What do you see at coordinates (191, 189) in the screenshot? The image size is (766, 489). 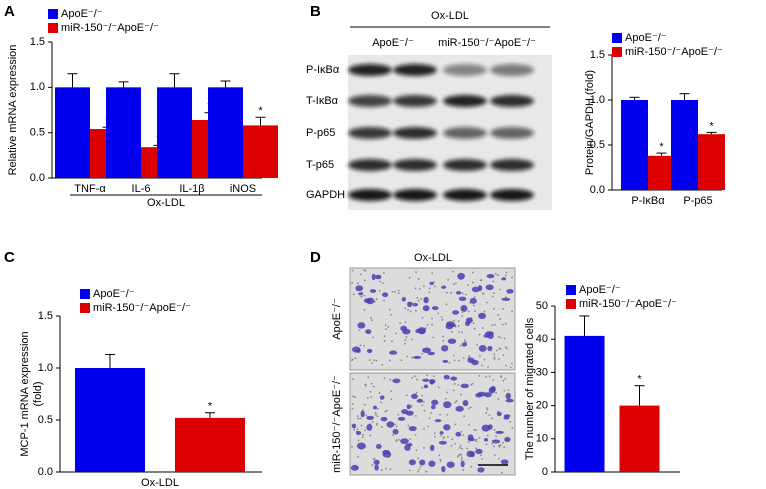 I see `x-tick-label: IL-1β` at bounding box center [191, 189].